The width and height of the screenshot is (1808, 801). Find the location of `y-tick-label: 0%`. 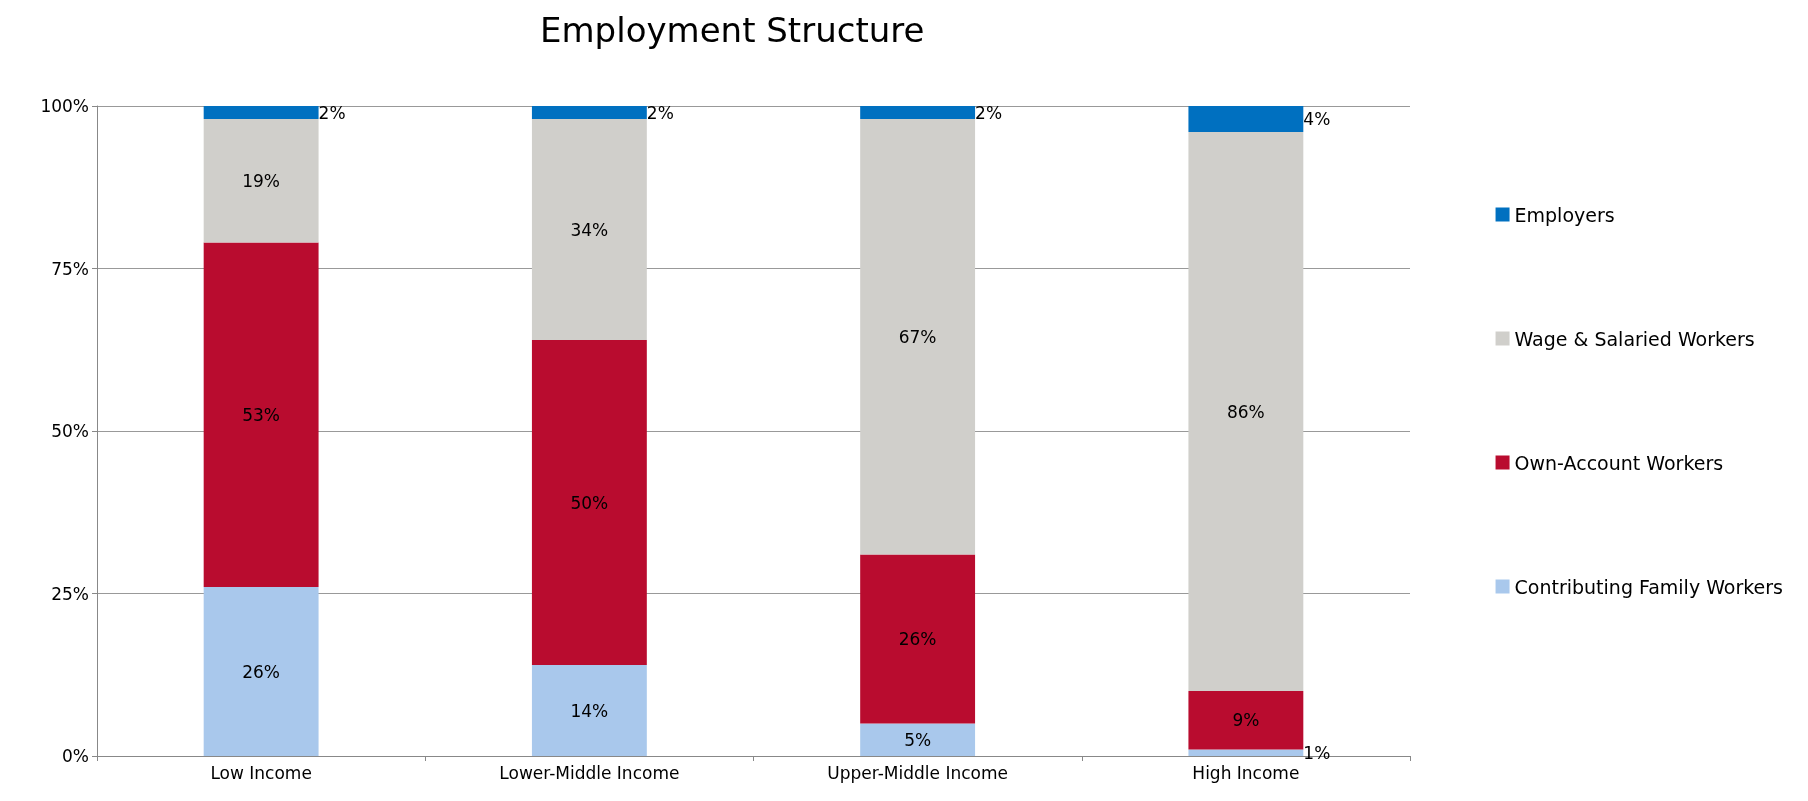

y-tick-label: 0% is located at coordinates (75, 756).